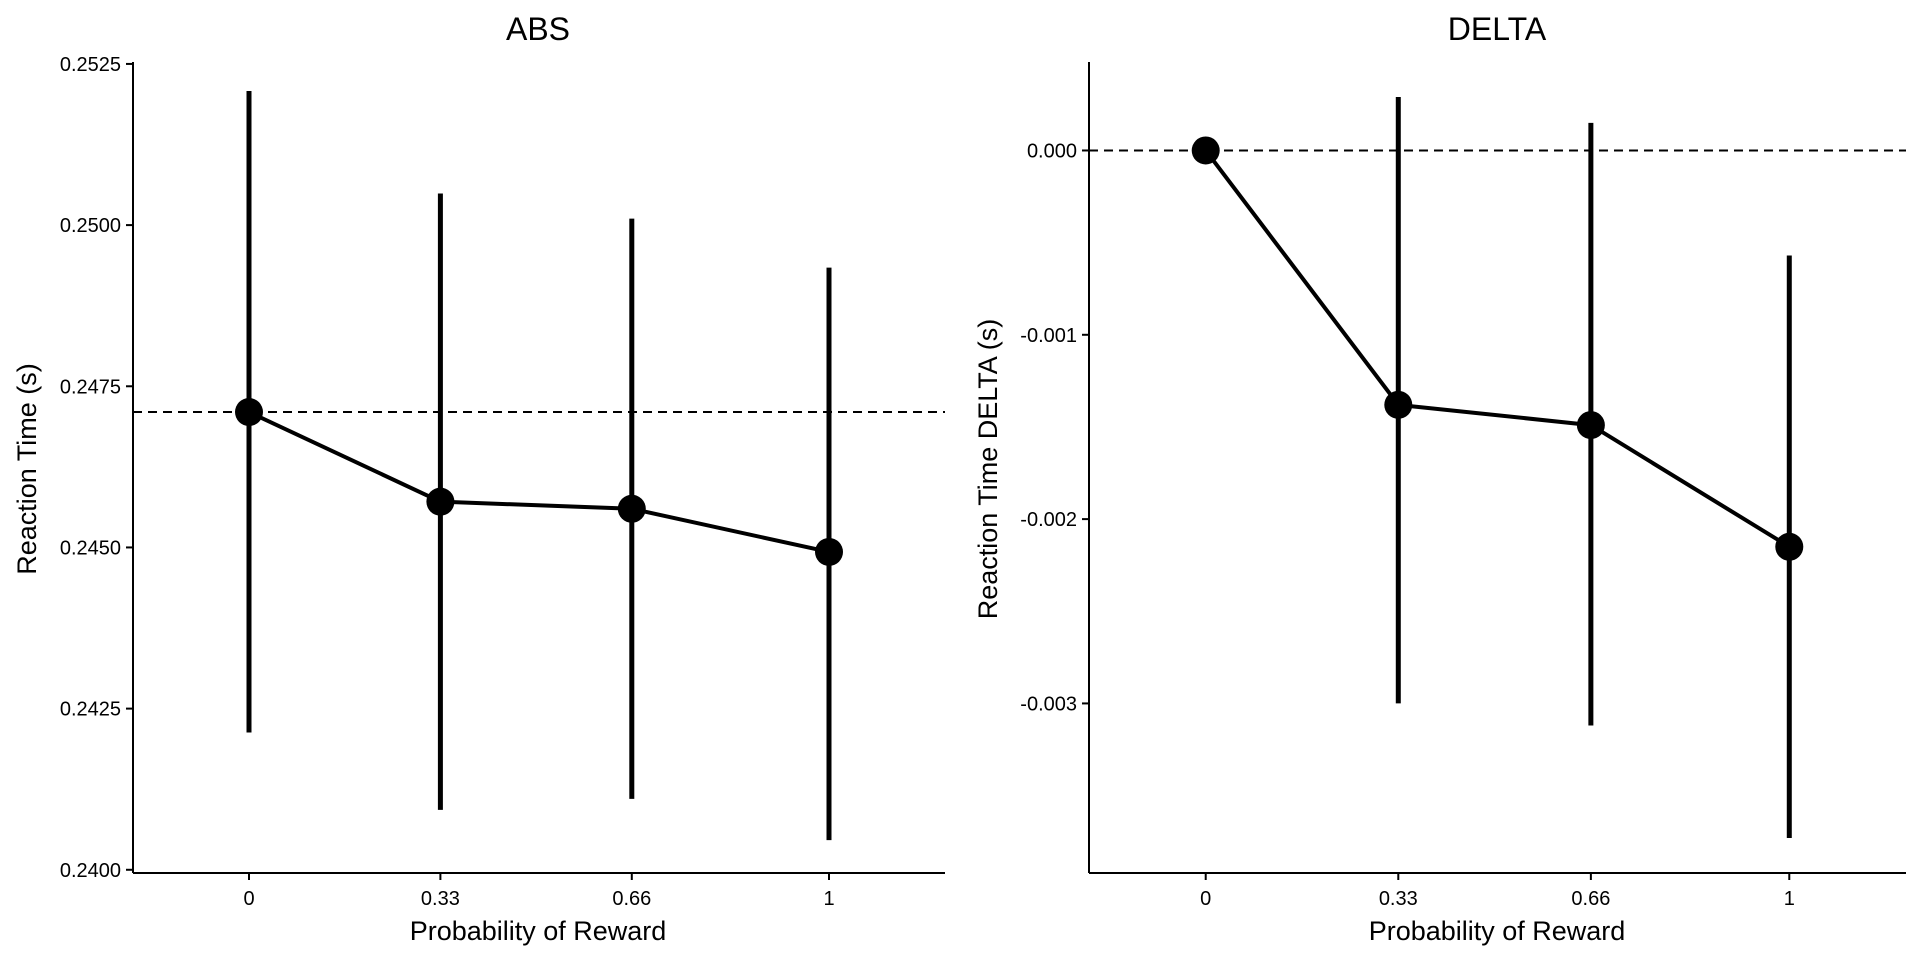 This screenshot has width=1920, height=960. What do you see at coordinates (90, 387) in the screenshot?
I see `y-tick-label: 0.2475` at bounding box center [90, 387].